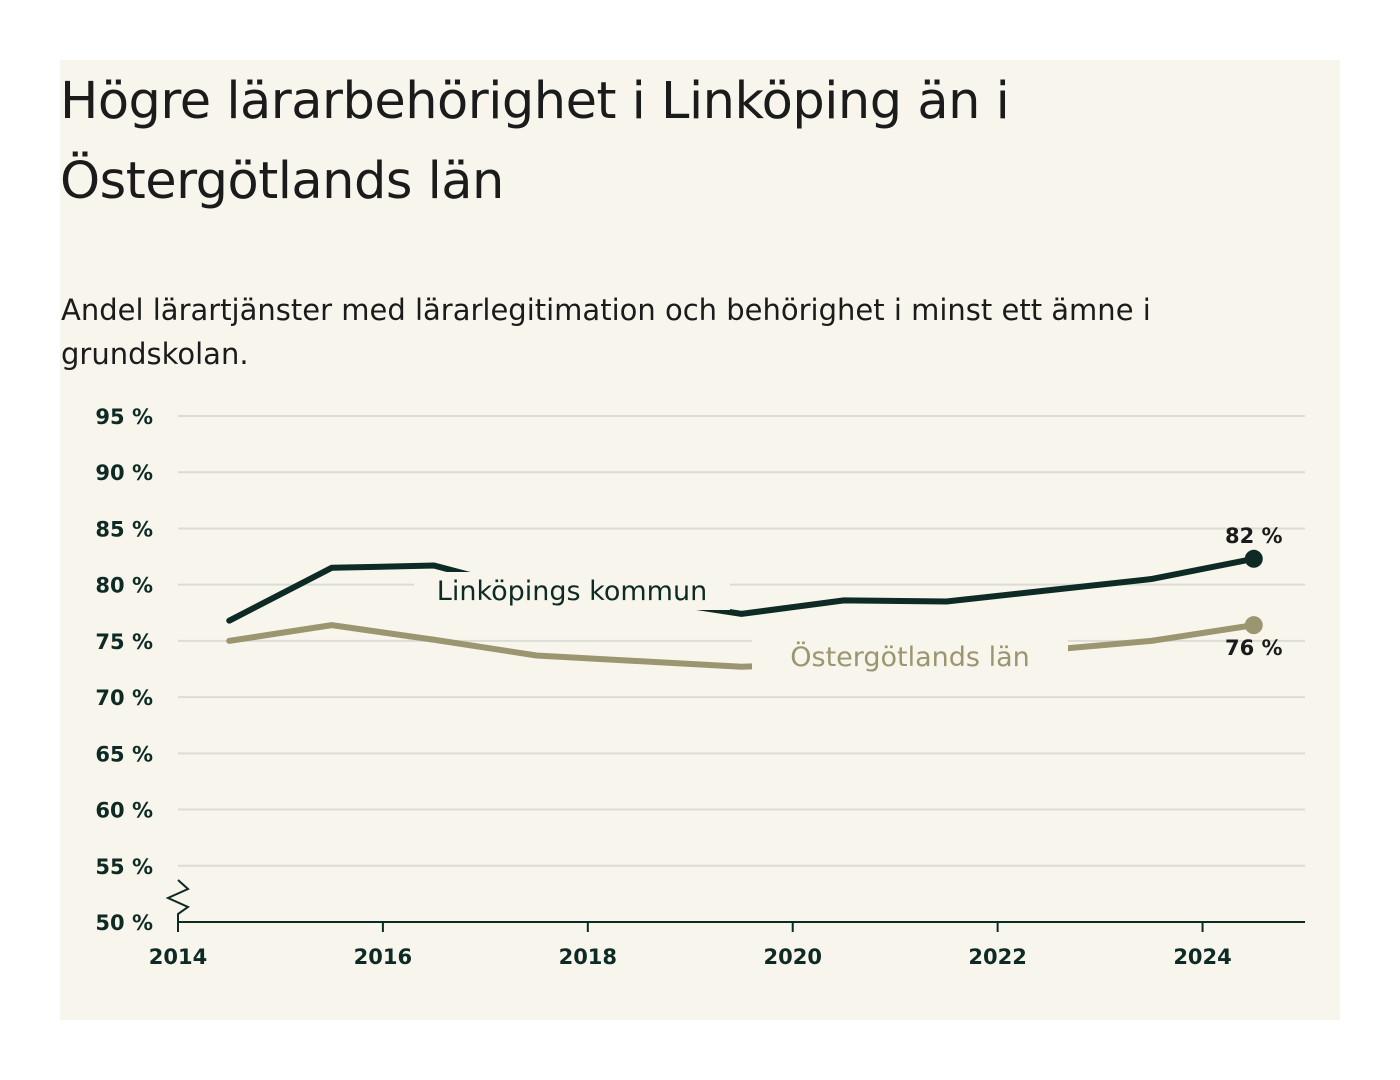 The width and height of the screenshot is (1400, 1080). What do you see at coordinates (178, 957) in the screenshot?
I see `x-tick-label: 2014` at bounding box center [178, 957].